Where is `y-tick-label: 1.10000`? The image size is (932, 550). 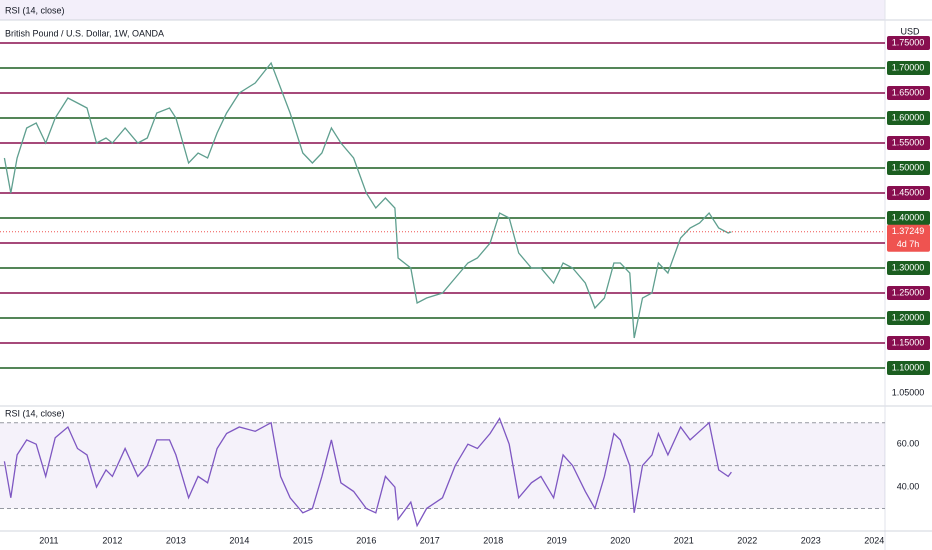
y-tick-label: 1.10000 is located at coordinates (908, 367).